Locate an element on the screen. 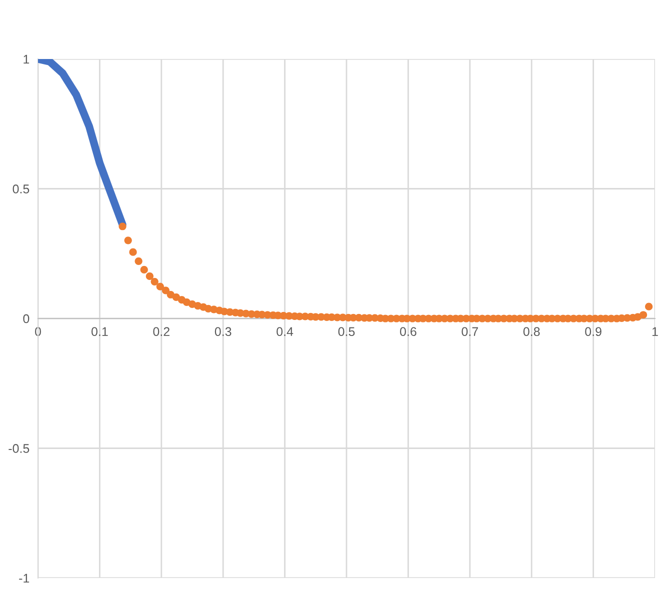 The image size is (669, 600). x-tick-label: 1 is located at coordinates (655, 331).